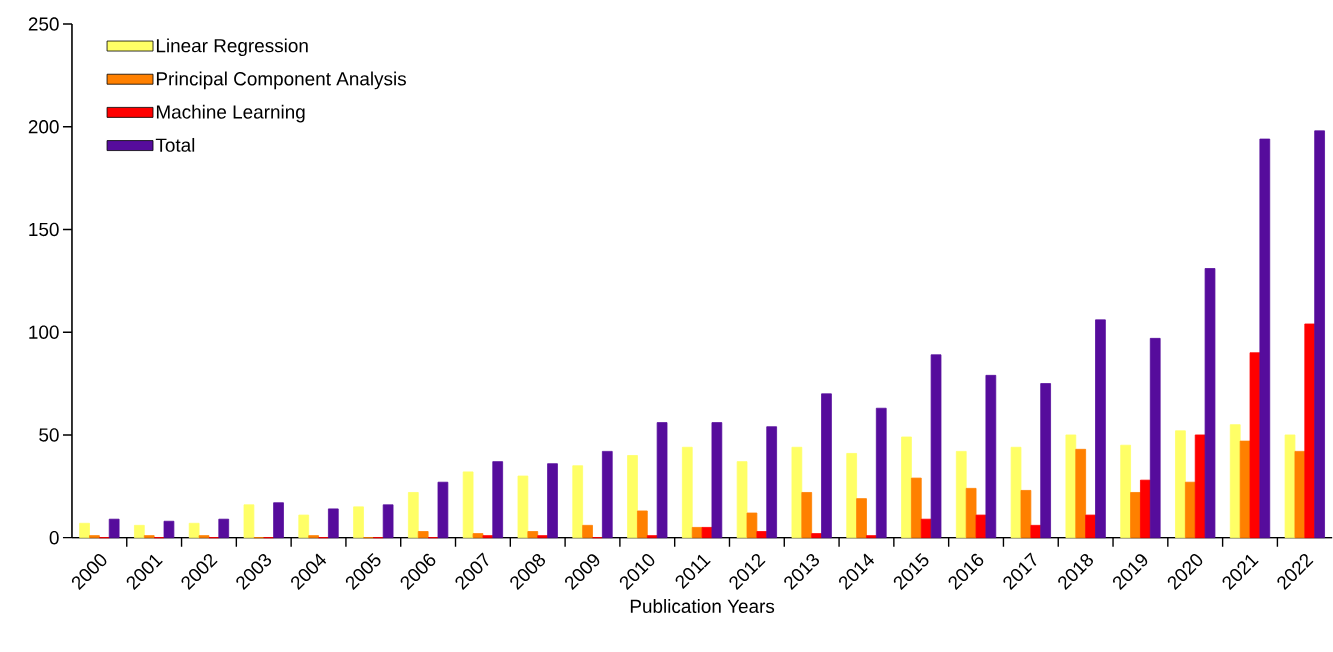 The image size is (1333, 652). What do you see at coordinates (44, 229) in the screenshot?
I see `y-tick-label: 150` at bounding box center [44, 229].